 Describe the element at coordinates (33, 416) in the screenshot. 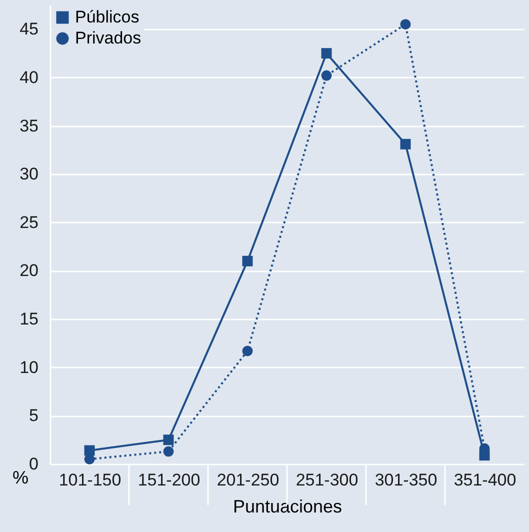

I see `y-tick-label: 5` at that location.